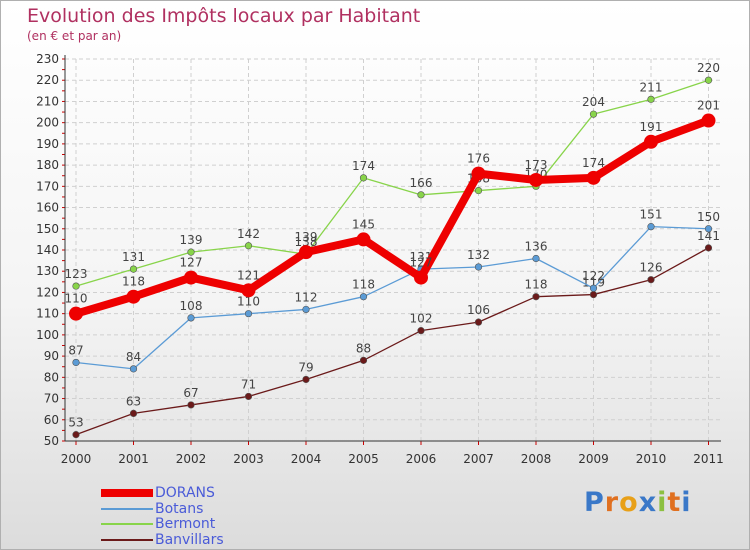  I want to click on data-label-banvillars: 119, so click(593, 283).